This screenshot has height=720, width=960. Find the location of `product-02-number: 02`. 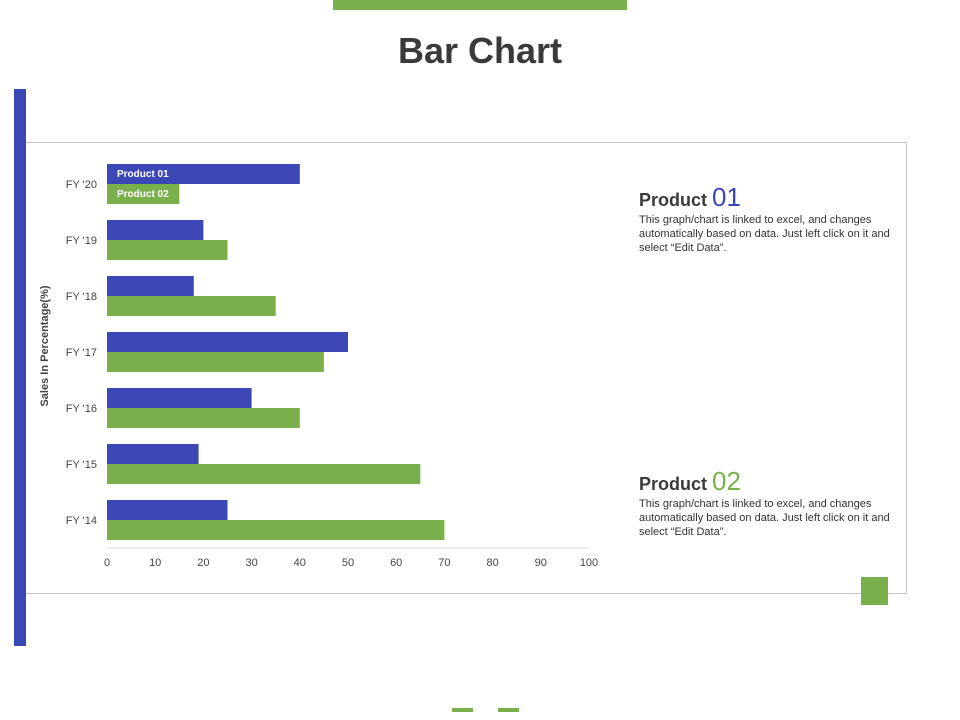

product-02-number: 02 is located at coordinates (726, 481).